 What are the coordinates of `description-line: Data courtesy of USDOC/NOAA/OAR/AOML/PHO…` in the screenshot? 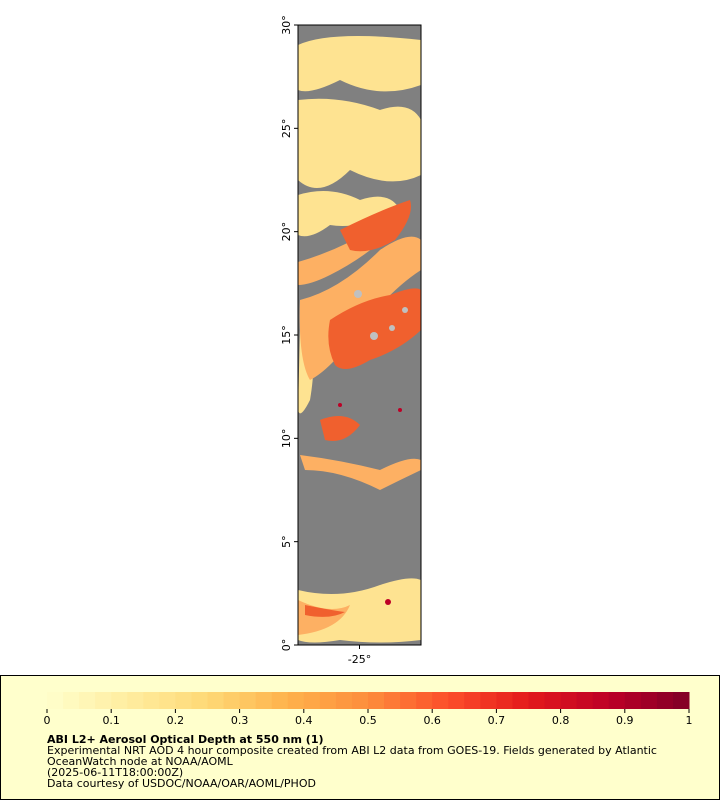 It's located at (181, 783).